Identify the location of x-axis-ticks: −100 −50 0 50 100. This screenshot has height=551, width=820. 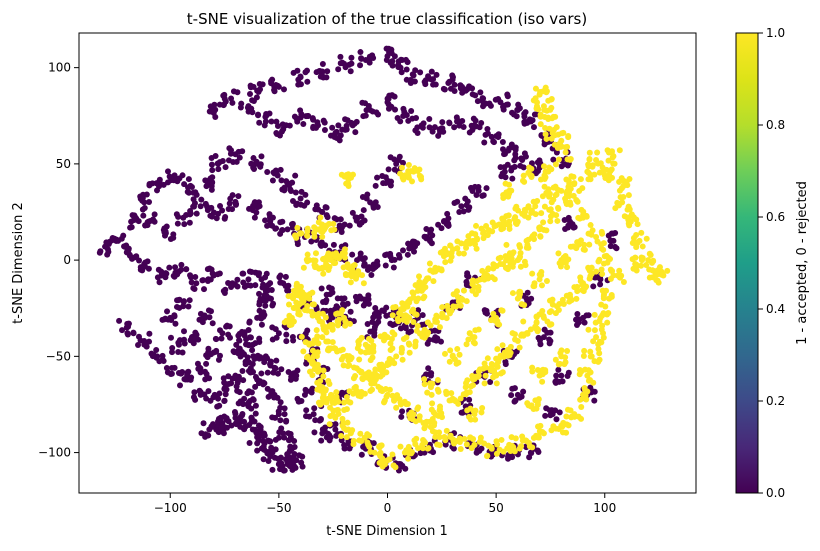
(385, 504).